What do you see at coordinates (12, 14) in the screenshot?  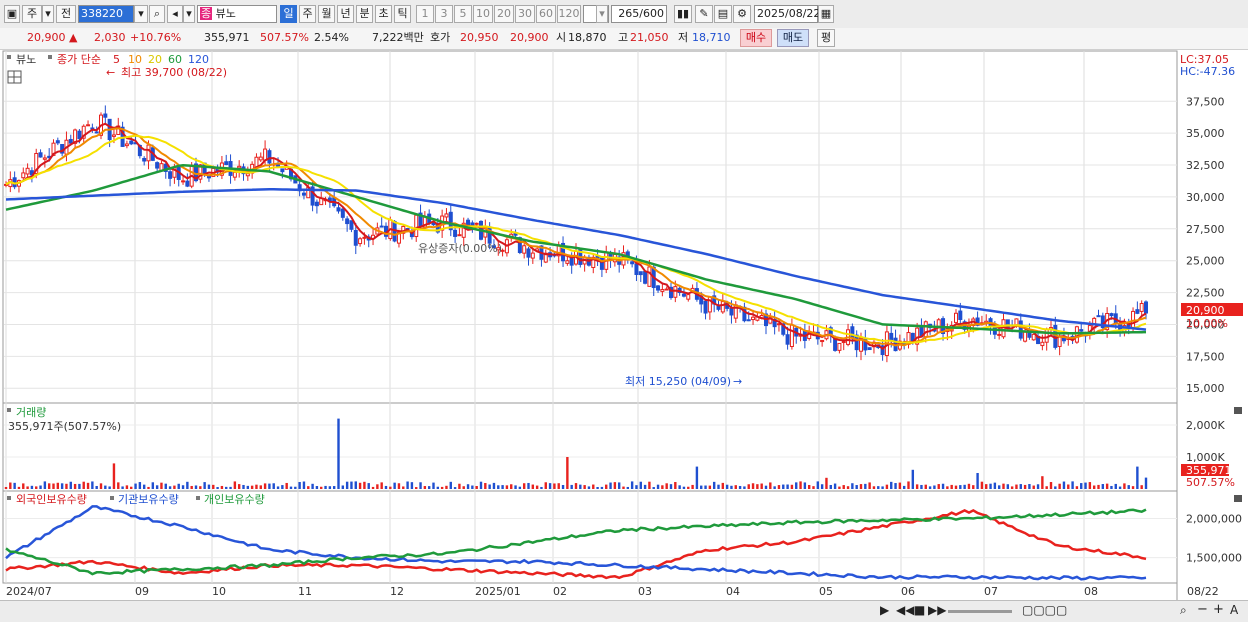 I see `layout-icon: ▣` at bounding box center [12, 14].